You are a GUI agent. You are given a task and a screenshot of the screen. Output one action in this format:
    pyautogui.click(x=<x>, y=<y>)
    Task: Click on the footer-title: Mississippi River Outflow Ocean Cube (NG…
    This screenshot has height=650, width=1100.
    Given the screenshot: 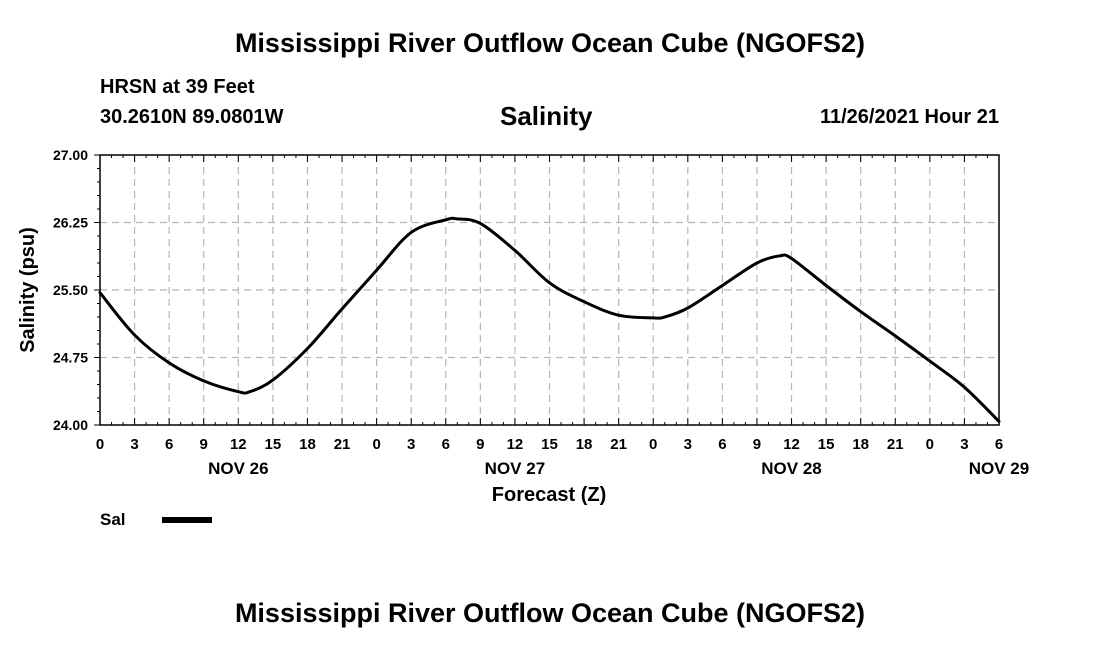 What is the action you would take?
    pyautogui.click(x=550, y=613)
    